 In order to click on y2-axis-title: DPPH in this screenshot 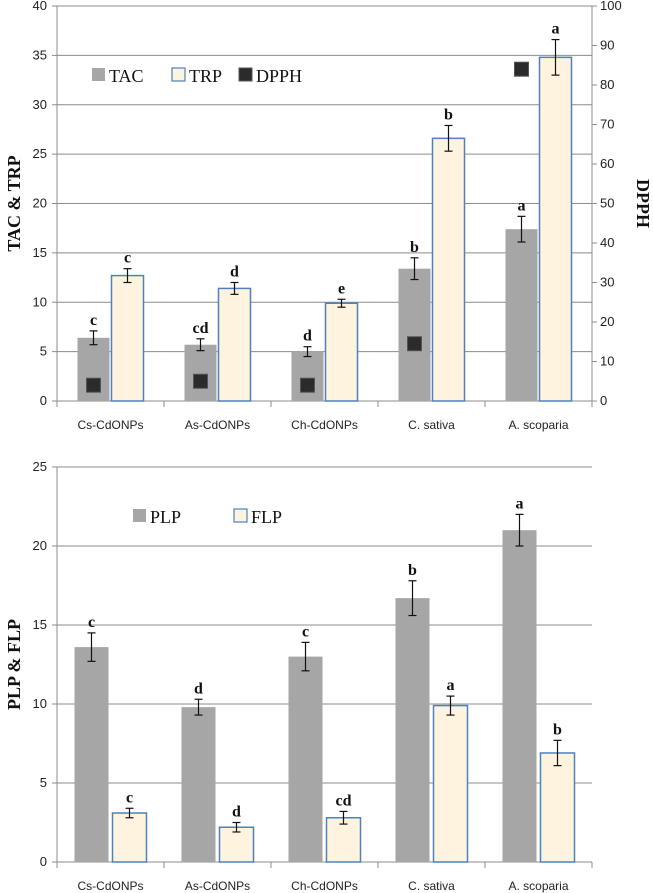, I will do `click(643, 203)`.